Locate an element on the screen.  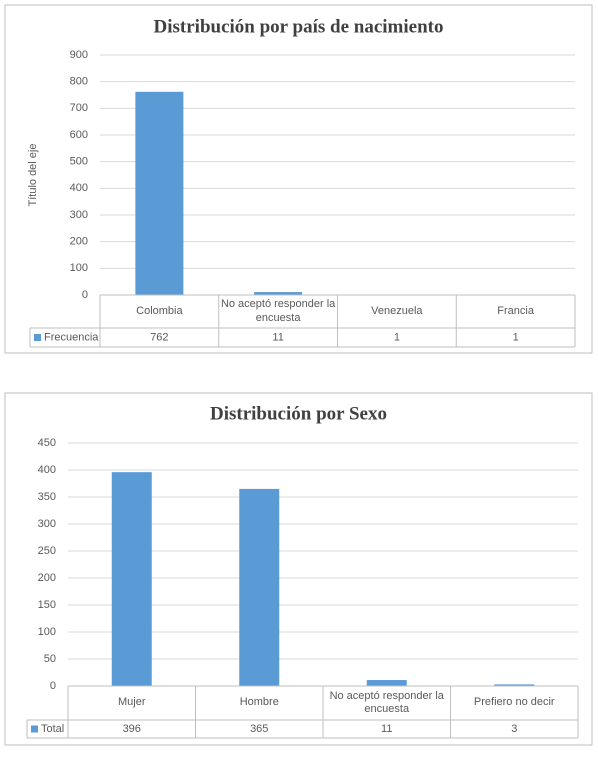
x-tick-label: Hombre is located at coordinates (260, 703).